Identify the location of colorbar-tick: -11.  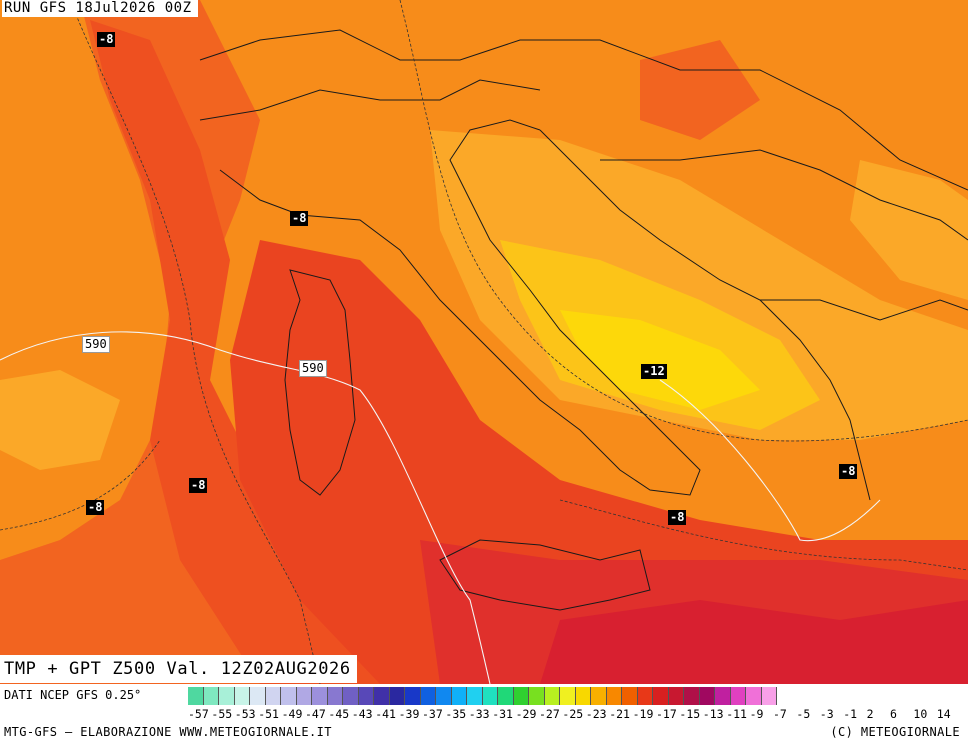
(736, 714).